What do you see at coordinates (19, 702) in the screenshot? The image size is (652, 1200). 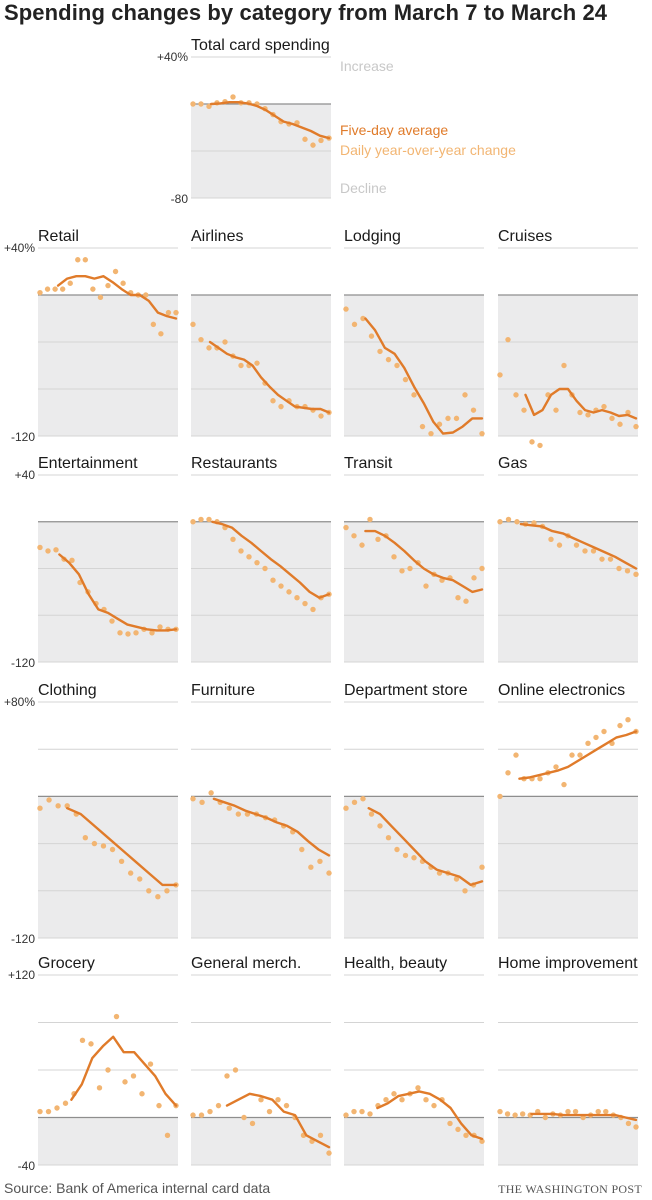 I see `y-tick-label: +80%` at bounding box center [19, 702].